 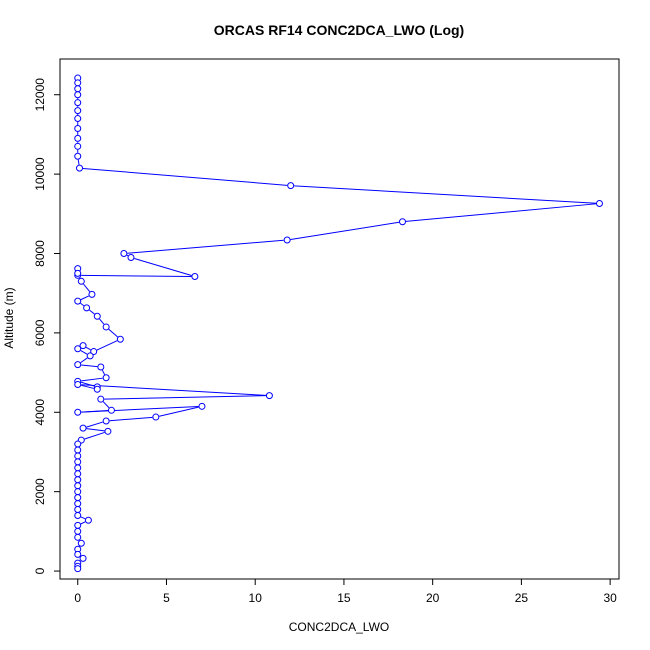 I want to click on x-tick-label: 30, so click(x=610, y=598).